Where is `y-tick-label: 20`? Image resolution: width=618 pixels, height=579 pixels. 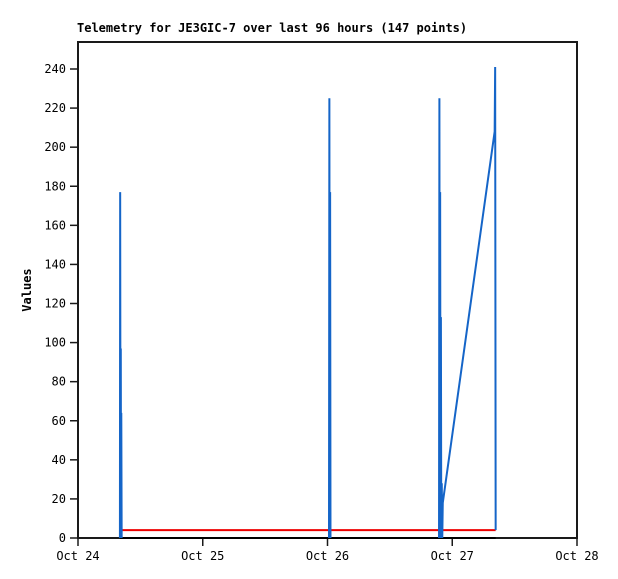
y-tick-label: 20 is located at coordinates (59, 499).